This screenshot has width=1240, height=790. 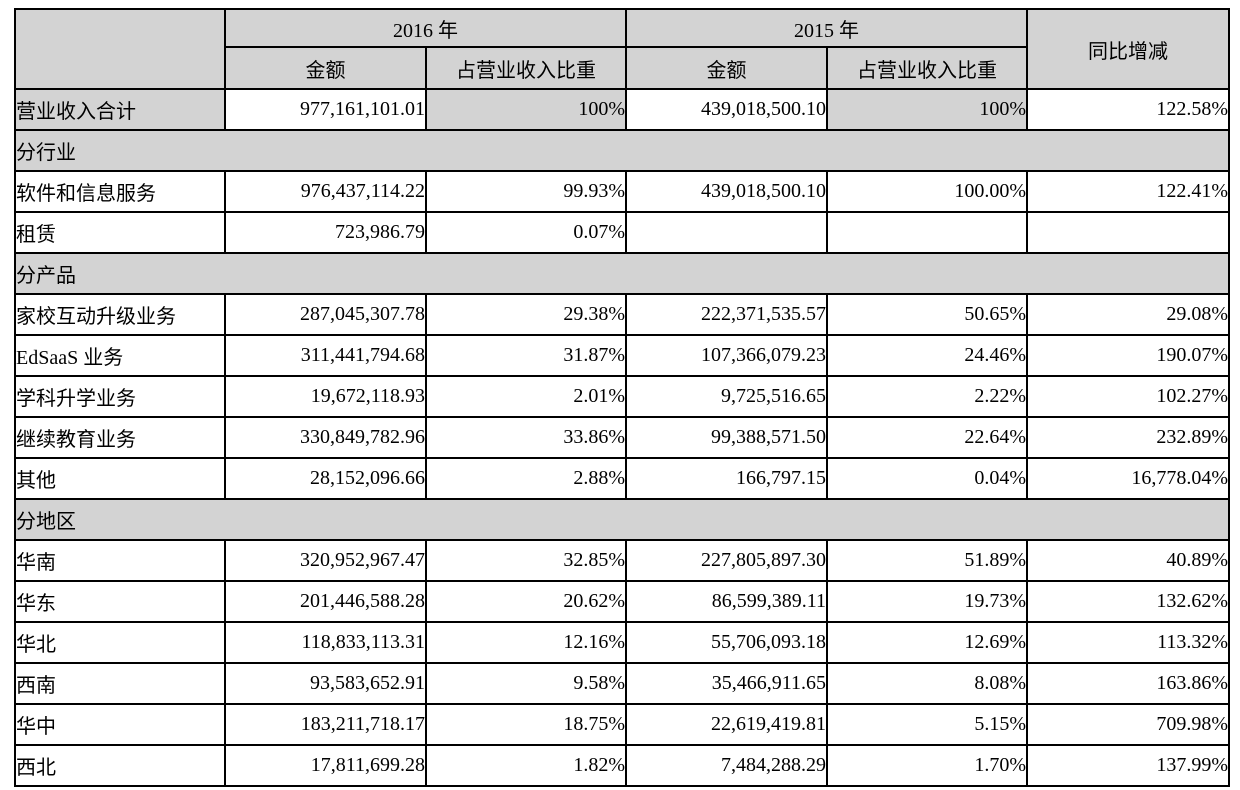 What do you see at coordinates (325, 68) in the screenshot?
I see `amount-2016-header: 金额` at bounding box center [325, 68].